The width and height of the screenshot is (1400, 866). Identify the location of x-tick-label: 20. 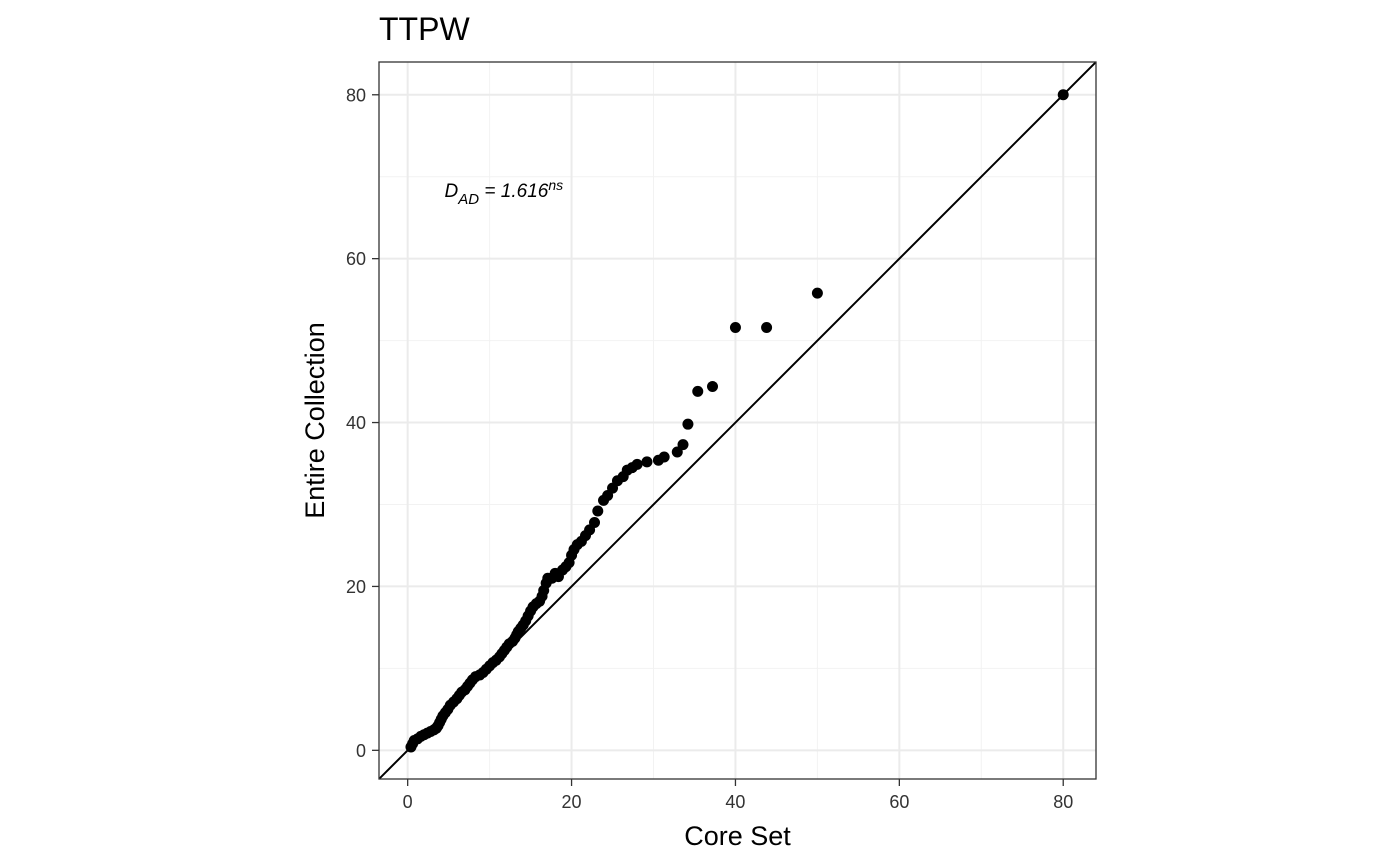
(572, 802).